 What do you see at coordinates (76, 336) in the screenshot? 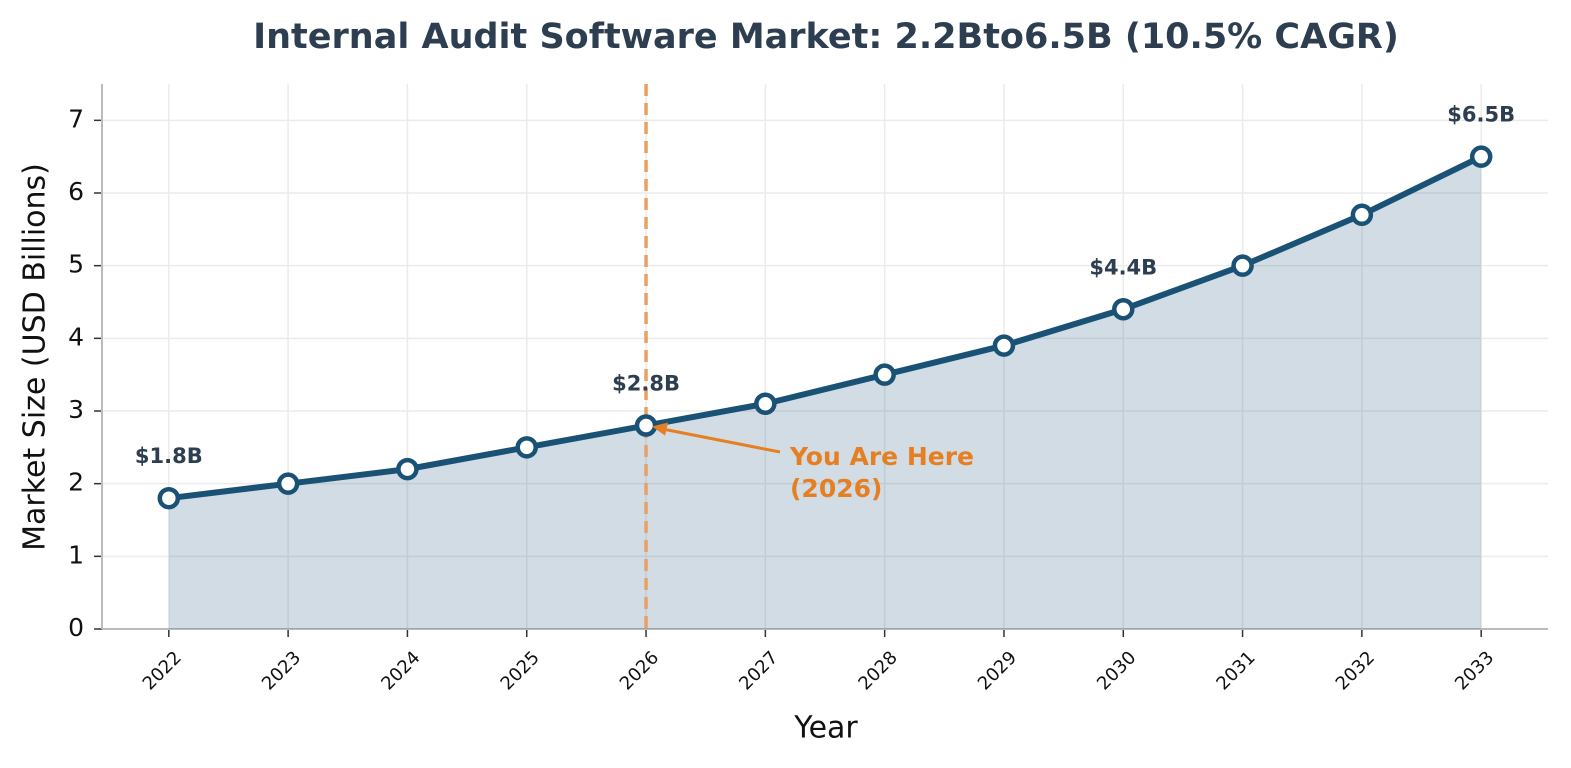
I see `y-tick-label: 4` at bounding box center [76, 336].